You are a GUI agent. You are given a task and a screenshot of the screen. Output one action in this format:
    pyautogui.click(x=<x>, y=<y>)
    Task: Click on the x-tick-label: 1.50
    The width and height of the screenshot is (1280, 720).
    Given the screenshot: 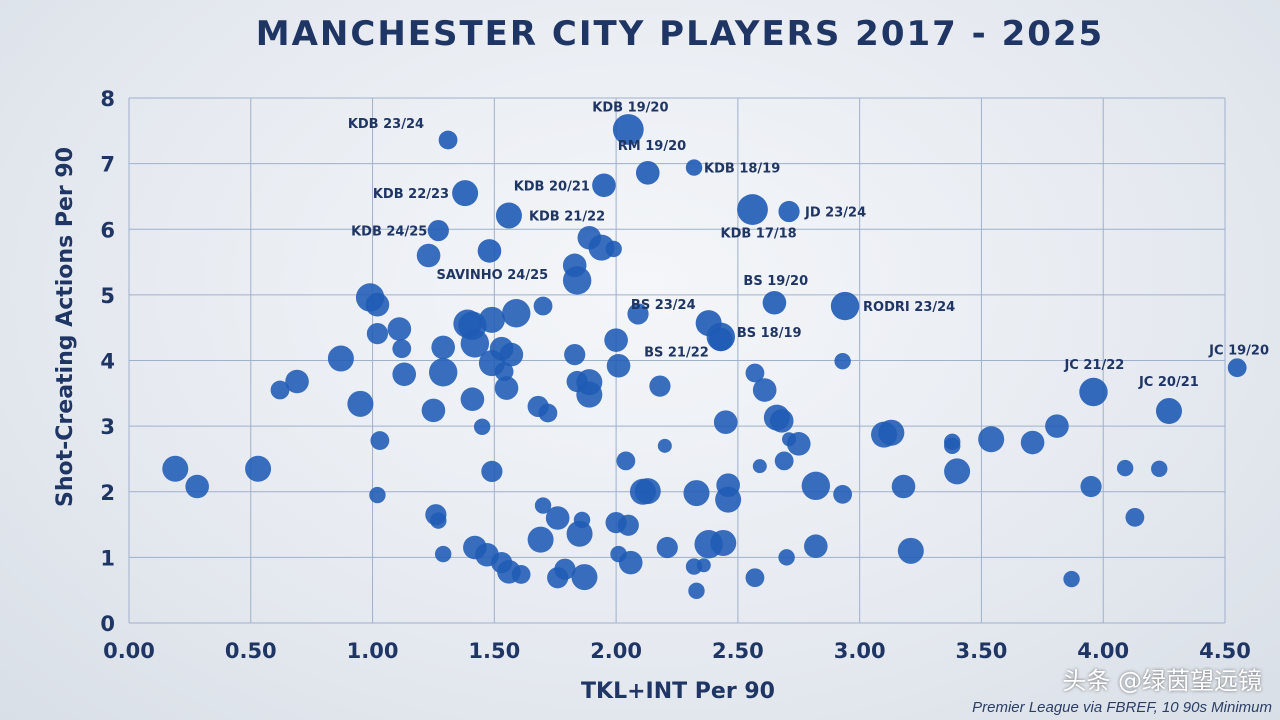 What is the action you would take?
    pyautogui.click(x=494, y=651)
    